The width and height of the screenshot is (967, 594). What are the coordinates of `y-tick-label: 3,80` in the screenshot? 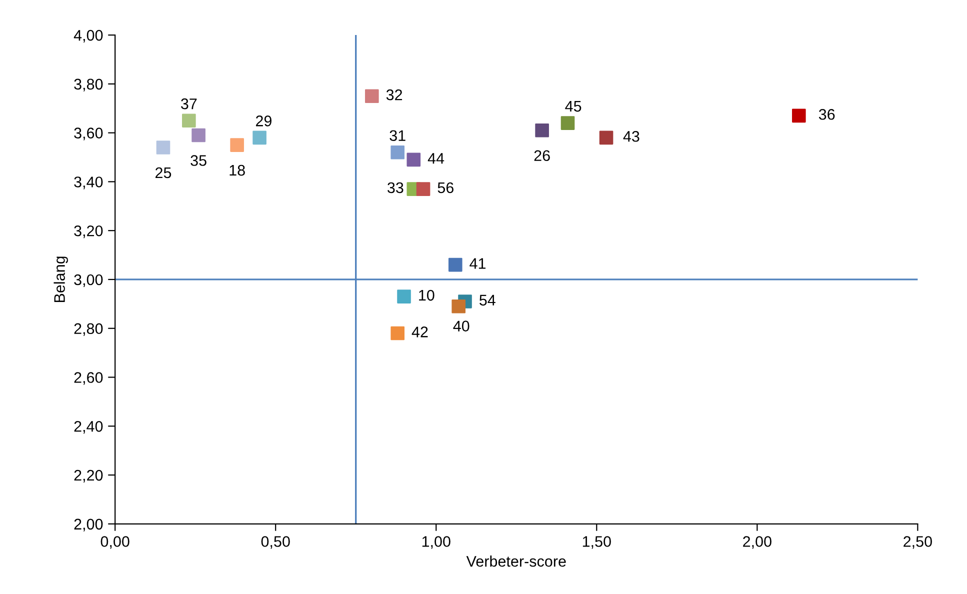 It's located at (88, 85).